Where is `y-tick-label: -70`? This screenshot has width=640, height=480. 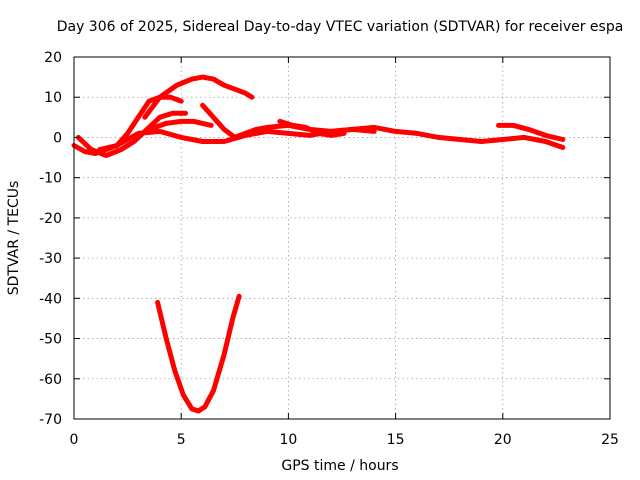
y-tick-label: -70 is located at coordinates (50, 420).